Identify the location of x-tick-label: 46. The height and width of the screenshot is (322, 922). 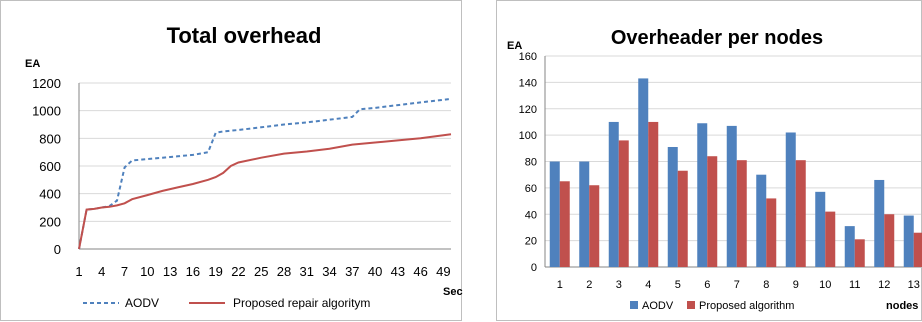
(420, 271).